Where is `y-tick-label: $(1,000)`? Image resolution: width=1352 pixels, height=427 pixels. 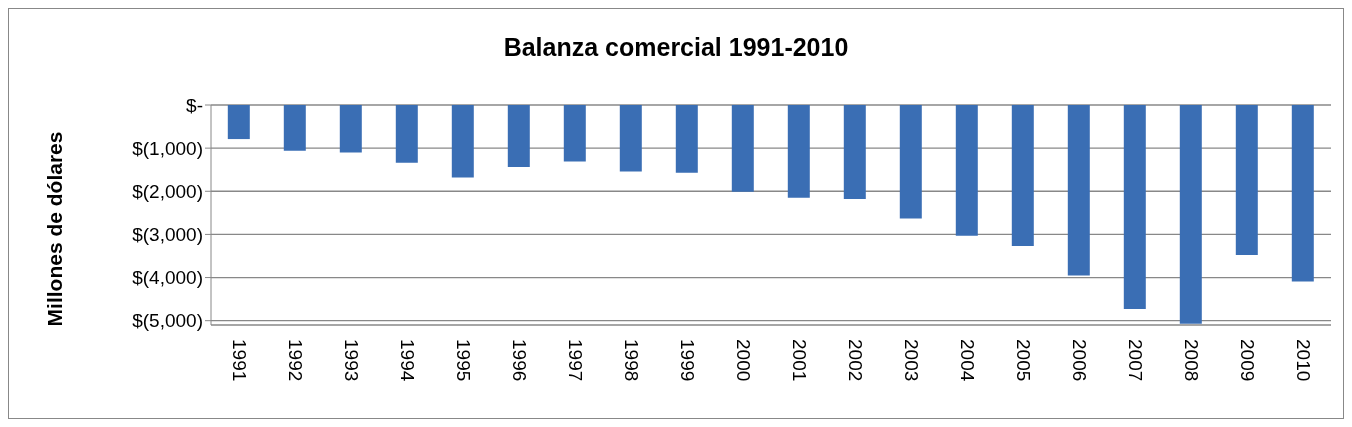
y-tick-label: $(1,000) is located at coordinates (167, 148).